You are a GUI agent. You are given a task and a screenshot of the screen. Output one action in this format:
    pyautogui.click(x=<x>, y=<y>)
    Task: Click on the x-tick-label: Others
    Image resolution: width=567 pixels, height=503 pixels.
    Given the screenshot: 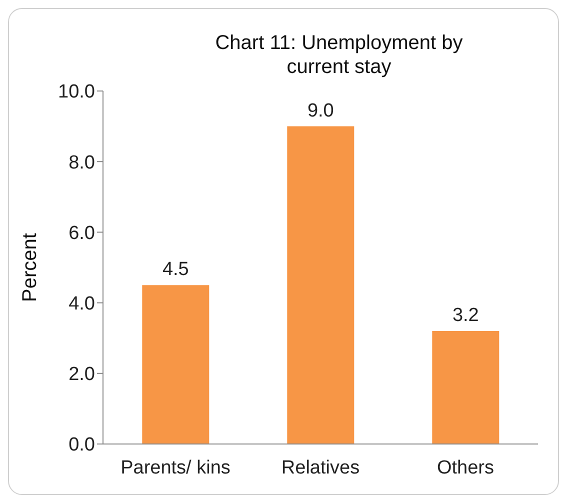 What is the action you would take?
    pyautogui.click(x=465, y=467)
    